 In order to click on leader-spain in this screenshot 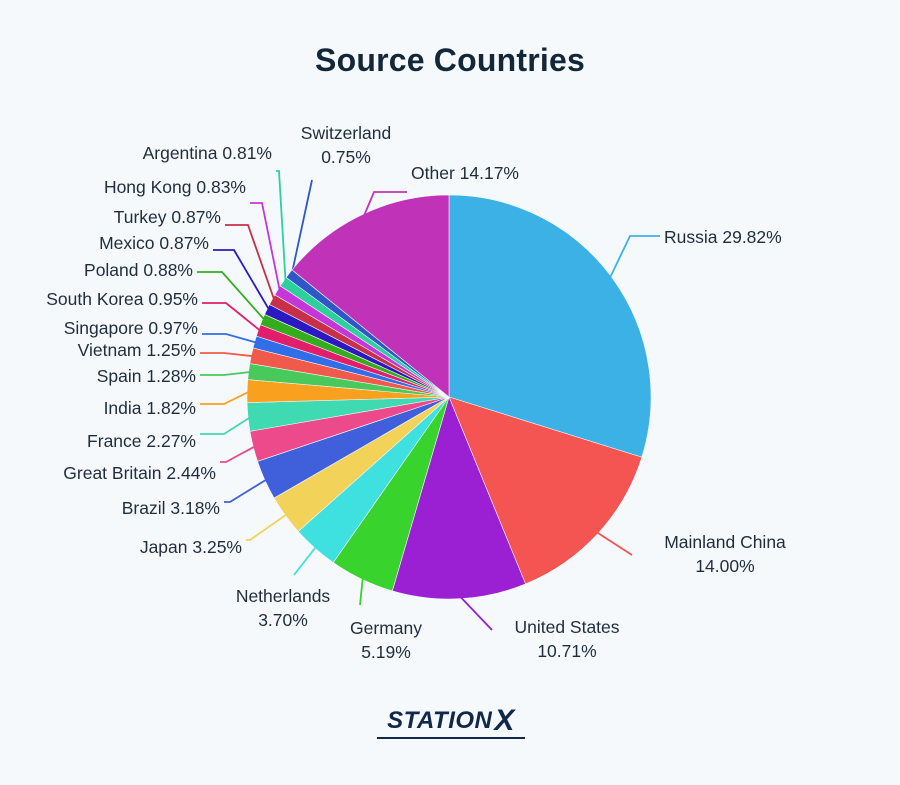, I will do `click(226, 373)`.